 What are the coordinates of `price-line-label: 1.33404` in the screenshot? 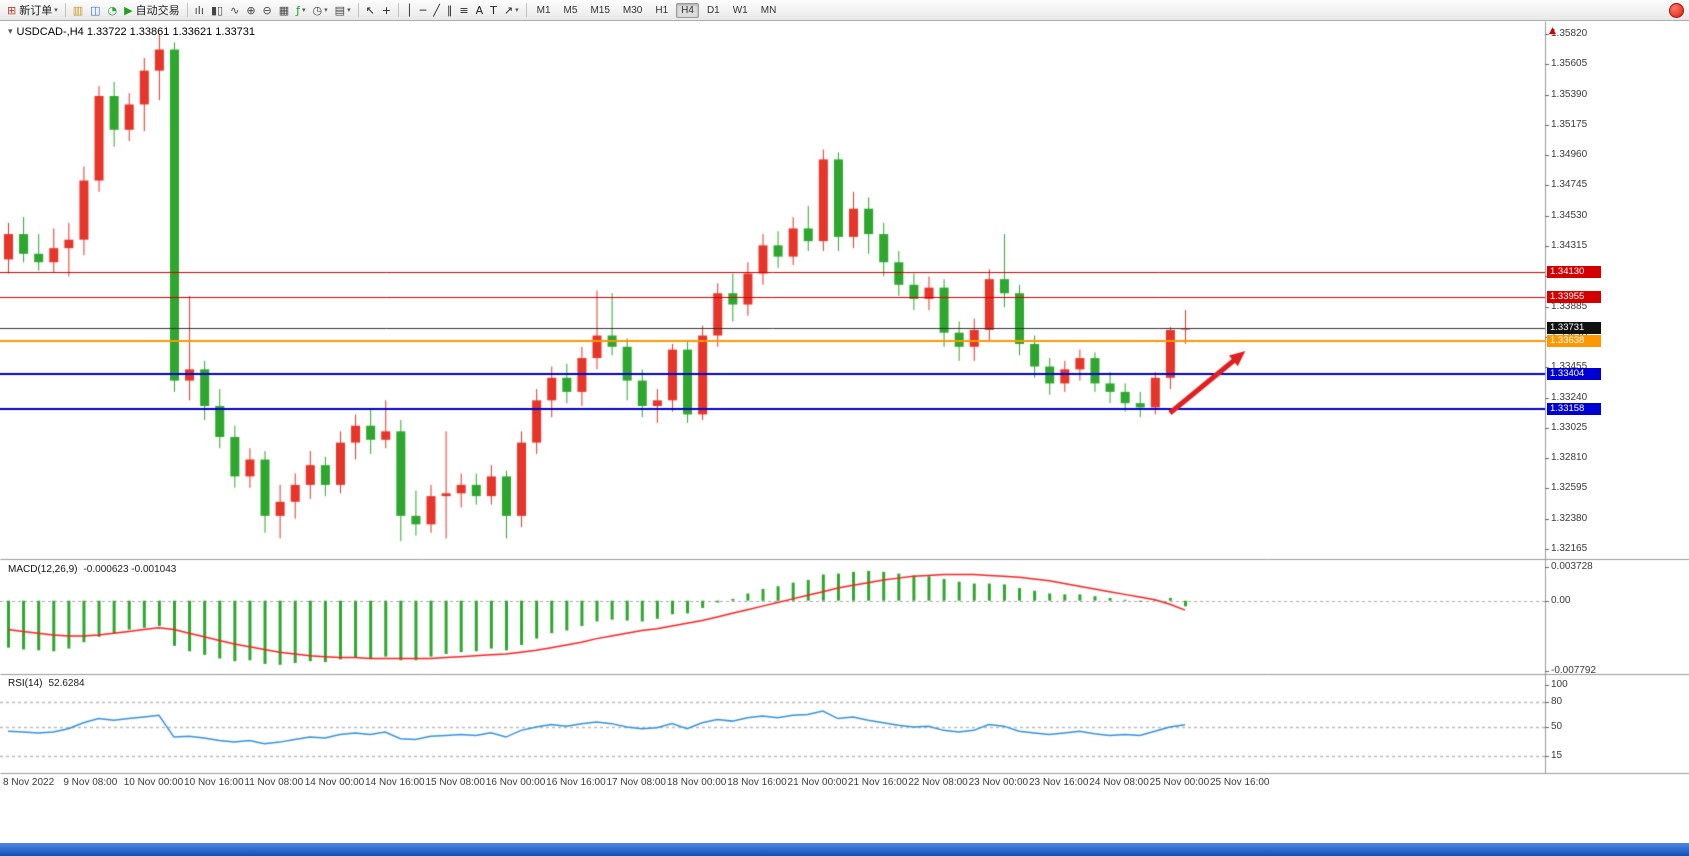 It's located at (1574, 374).